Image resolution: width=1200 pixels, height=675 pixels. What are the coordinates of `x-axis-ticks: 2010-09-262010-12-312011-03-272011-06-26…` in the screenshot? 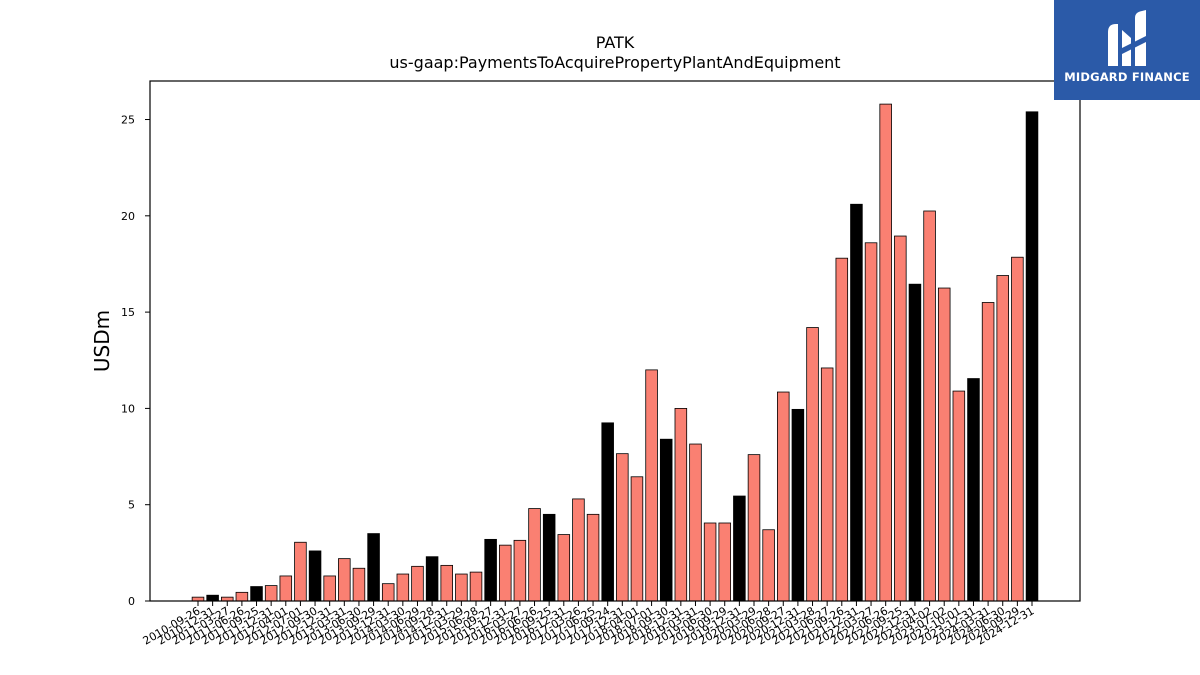 It's located at (589, 624).